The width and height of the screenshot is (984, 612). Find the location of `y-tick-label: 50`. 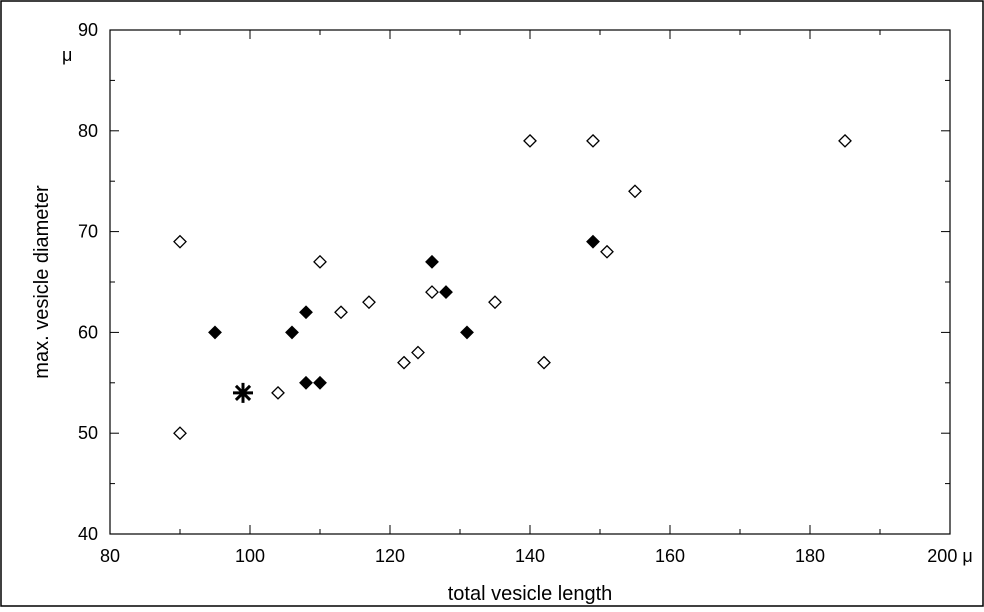

y-tick-label: 50 is located at coordinates (88, 433).